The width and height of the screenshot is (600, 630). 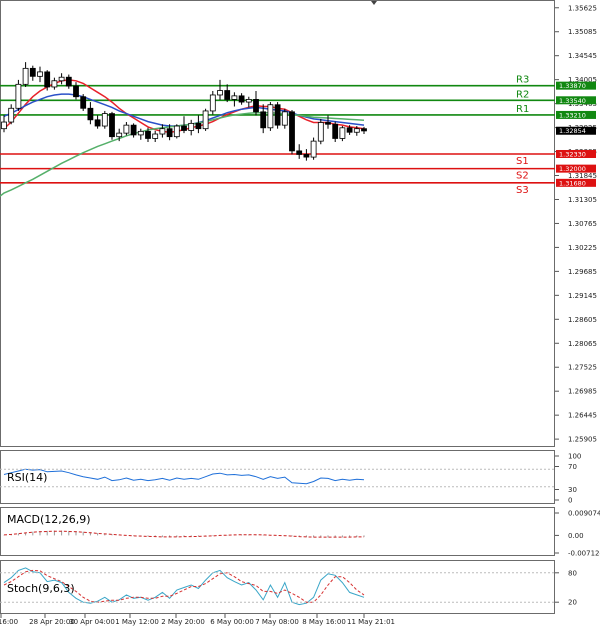 What do you see at coordinates (576, 130) in the screenshot?
I see `current-price-box` at bounding box center [576, 130].